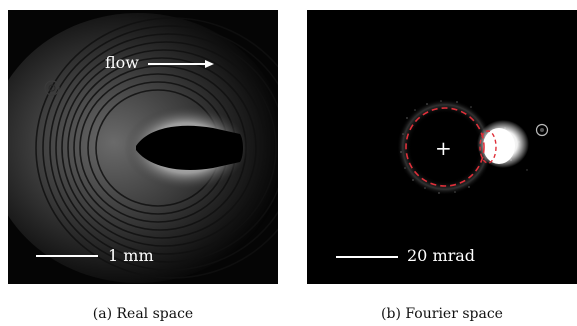  I want to click on scale-bar-label-real: 1 mm, so click(131, 255).